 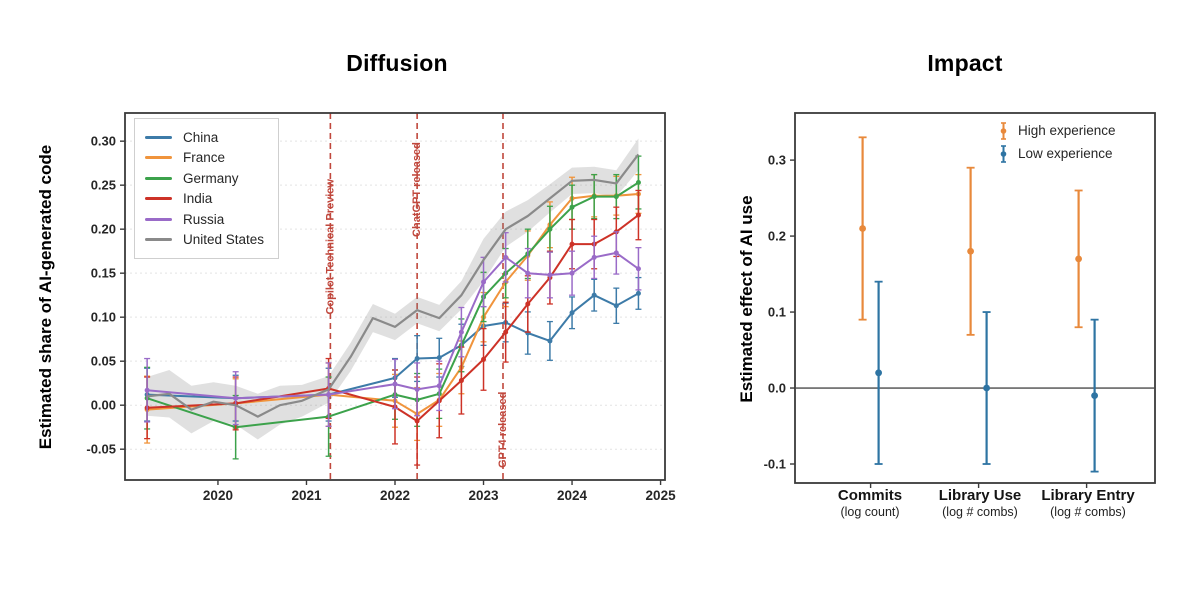 I want to click on legend-swatch-russia, so click(x=158, y=219).